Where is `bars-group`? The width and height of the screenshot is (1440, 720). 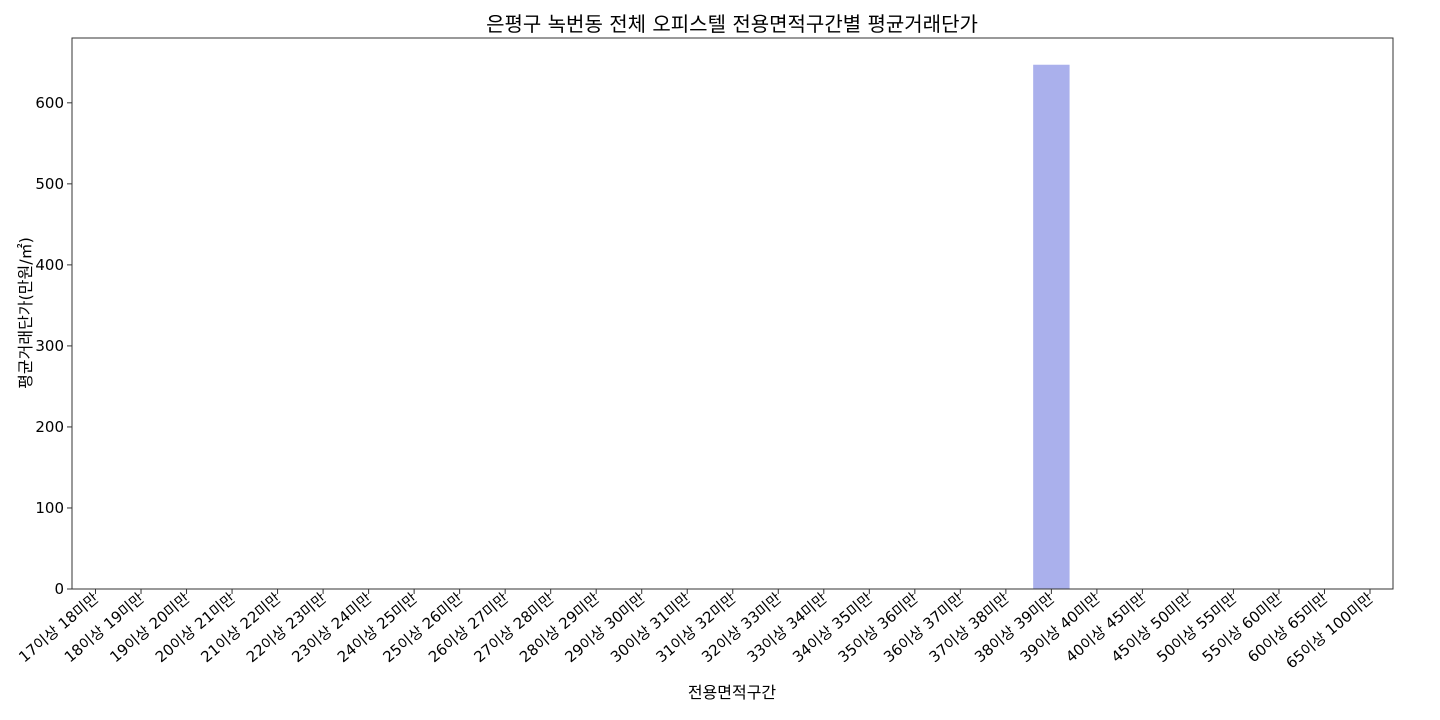 bars-group is located at coordinates (1051, 327).